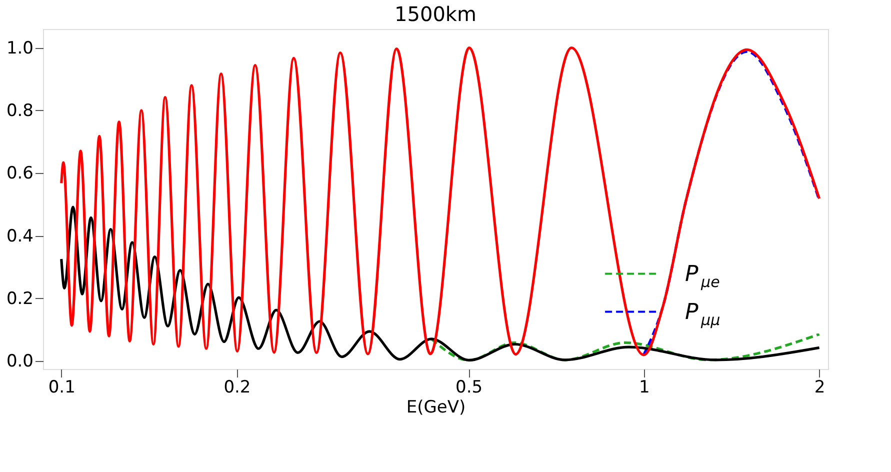 This screenshot has width=891, height=472. I want to click on y-tick-label: 0.0, so click(20, 362).